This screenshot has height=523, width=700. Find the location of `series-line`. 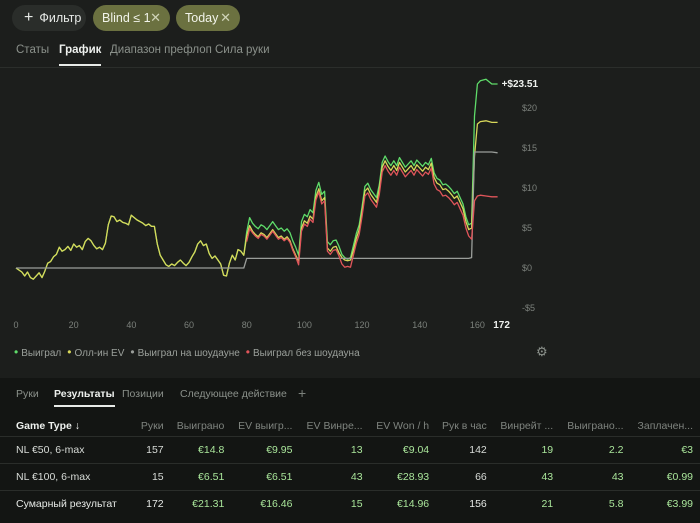

series-line is located at coordinates (372, 216).